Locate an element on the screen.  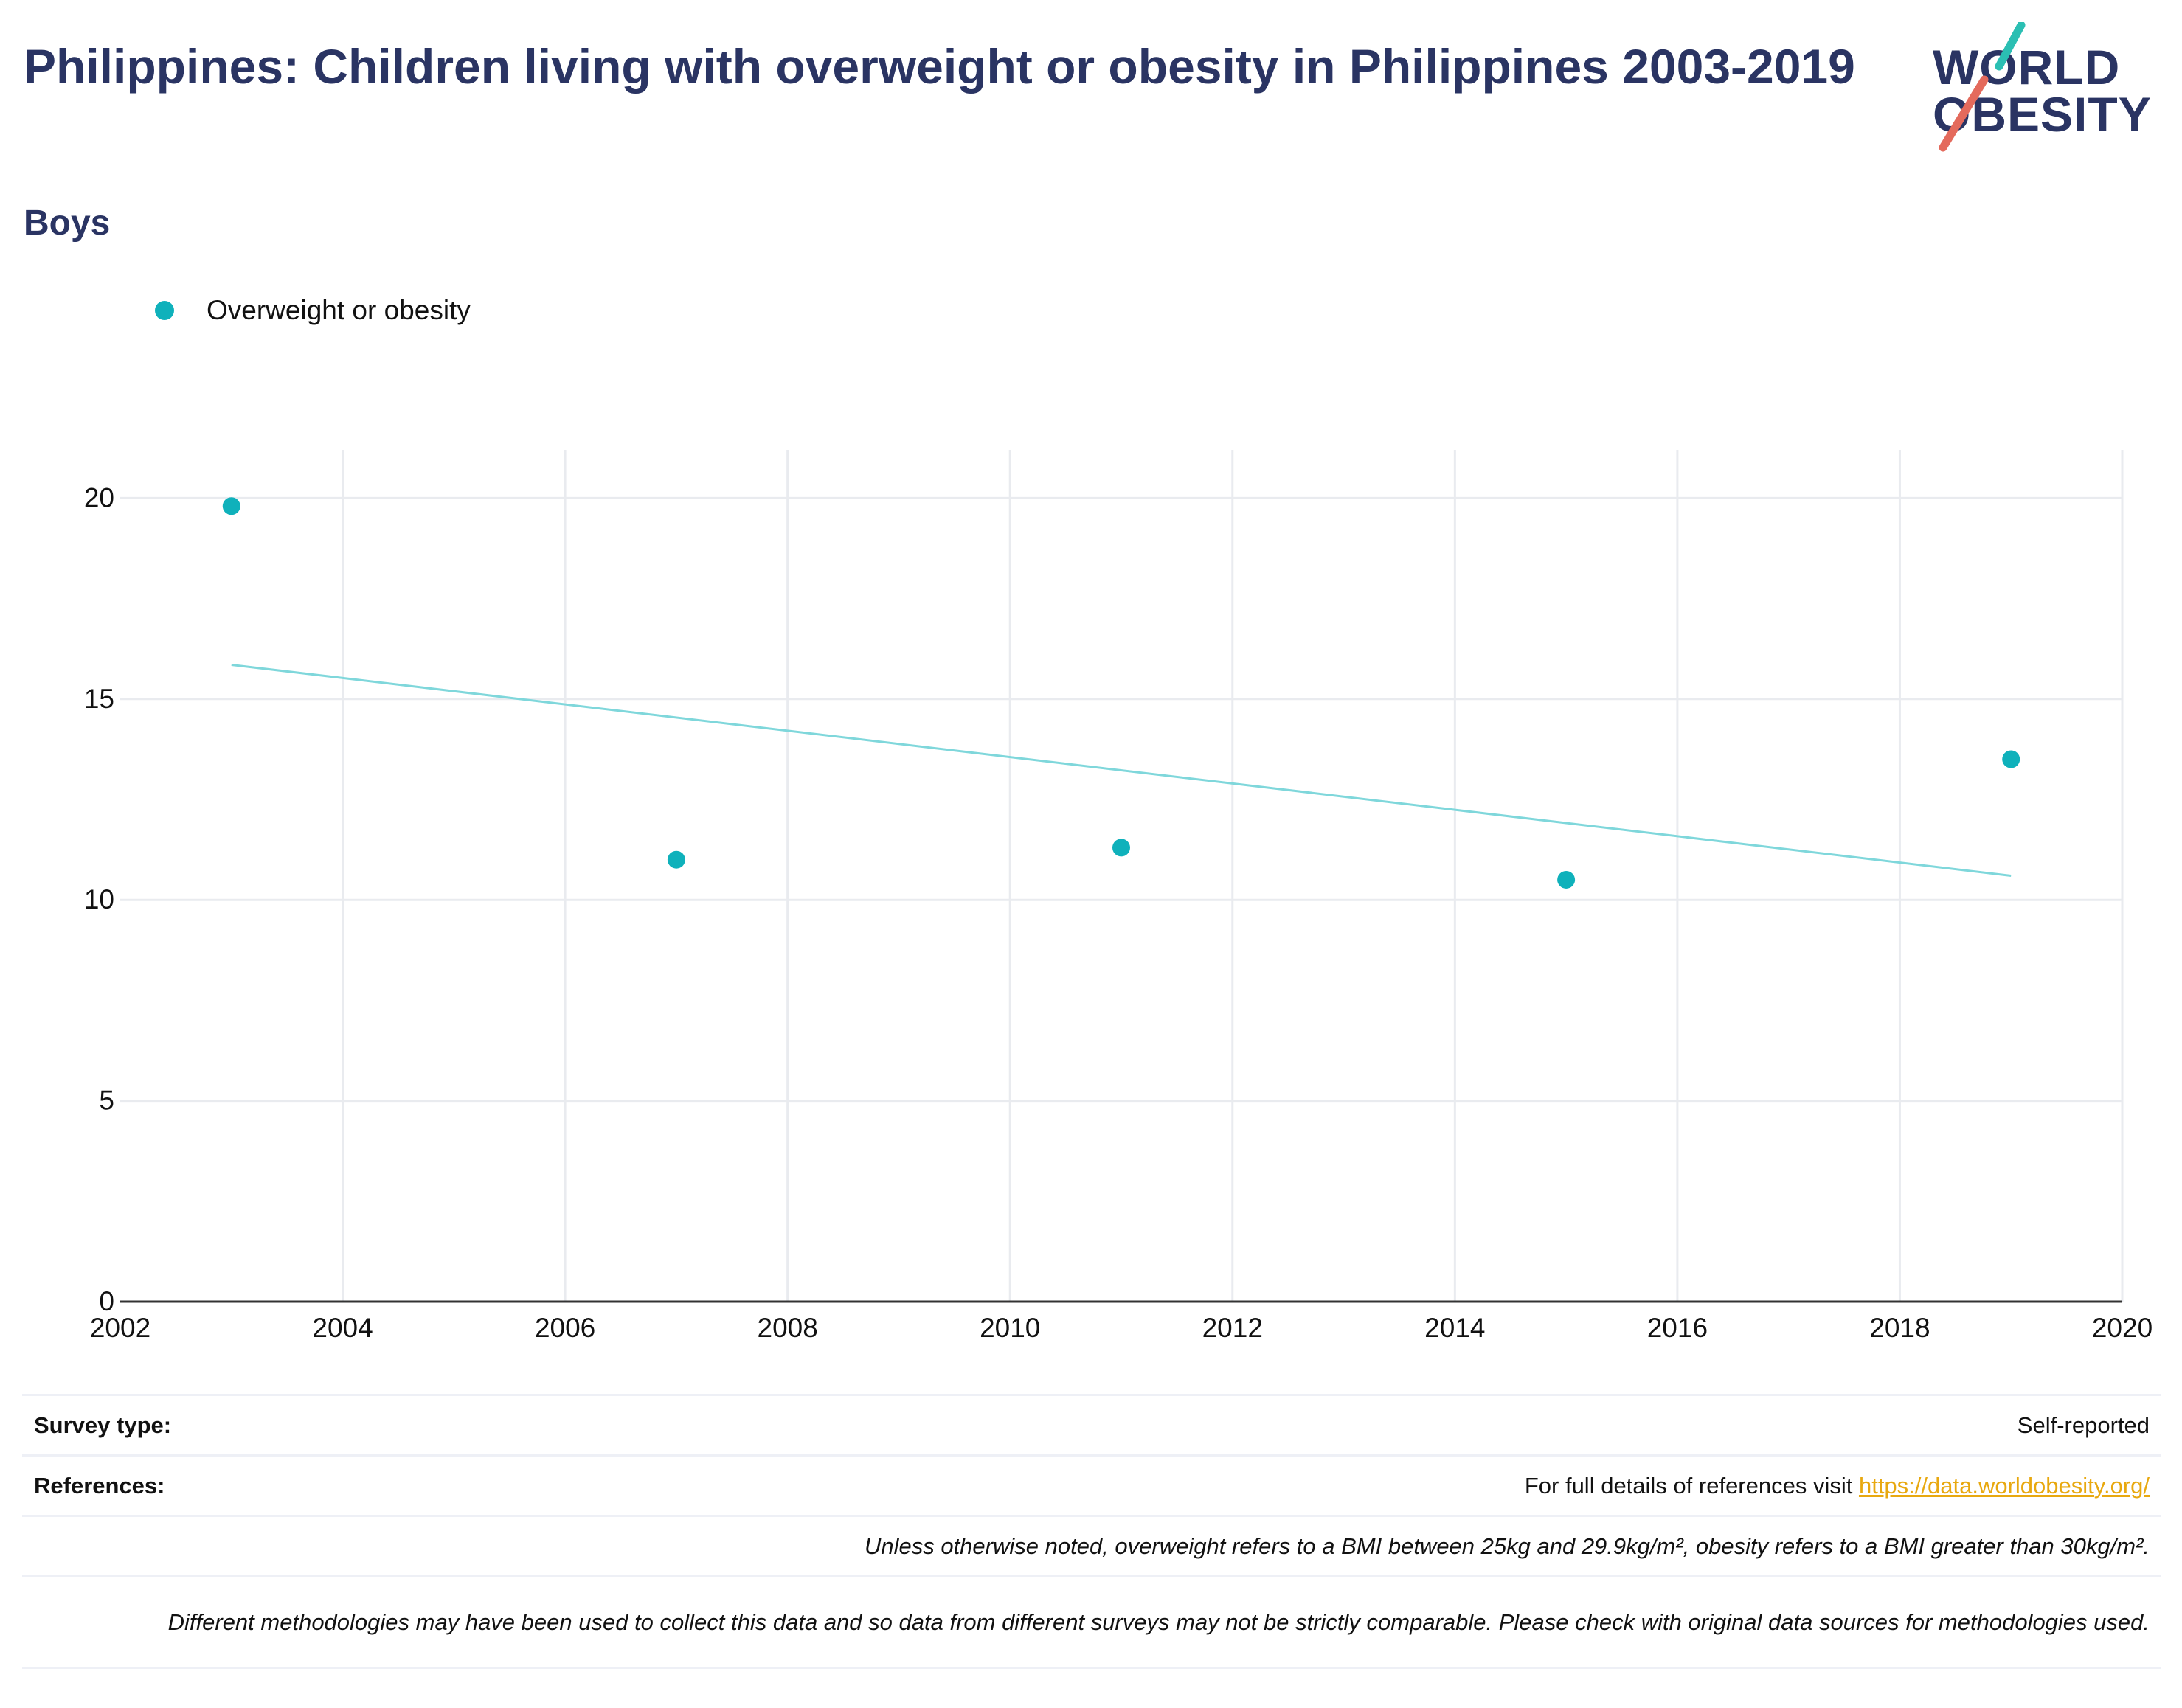
legend-label: Overweight or obesity is located at coordinates (339, 310).